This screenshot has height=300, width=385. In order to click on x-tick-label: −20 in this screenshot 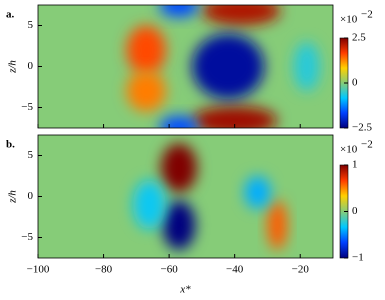, I will do `click(301, 270)`.